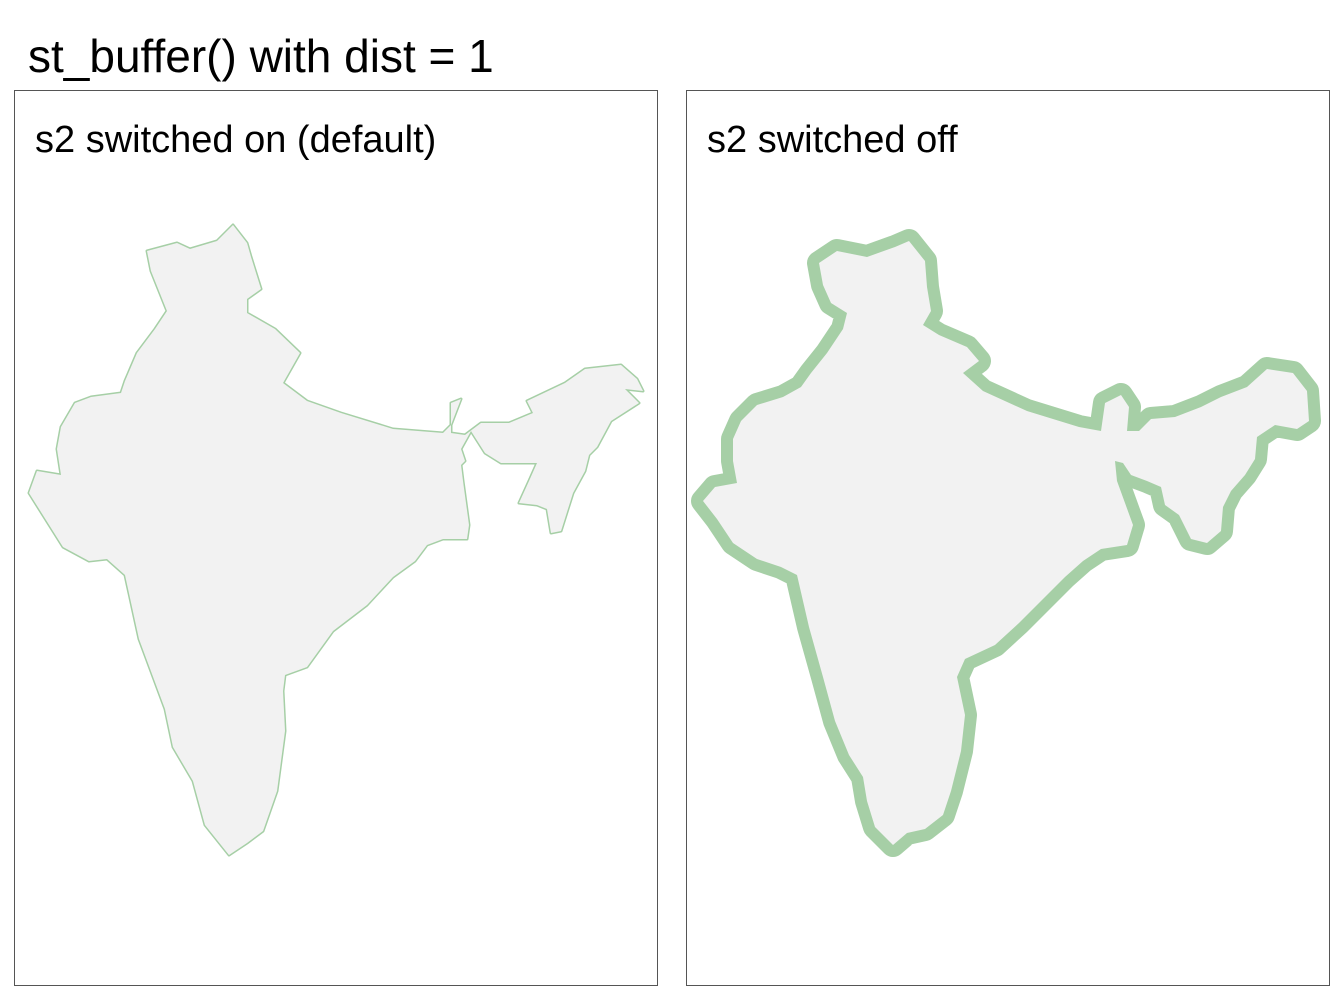 Image resolution: width=1344 pixels, height=1008 pixels. I want to click on panel-title: s2 switched off, so click(832, 140).